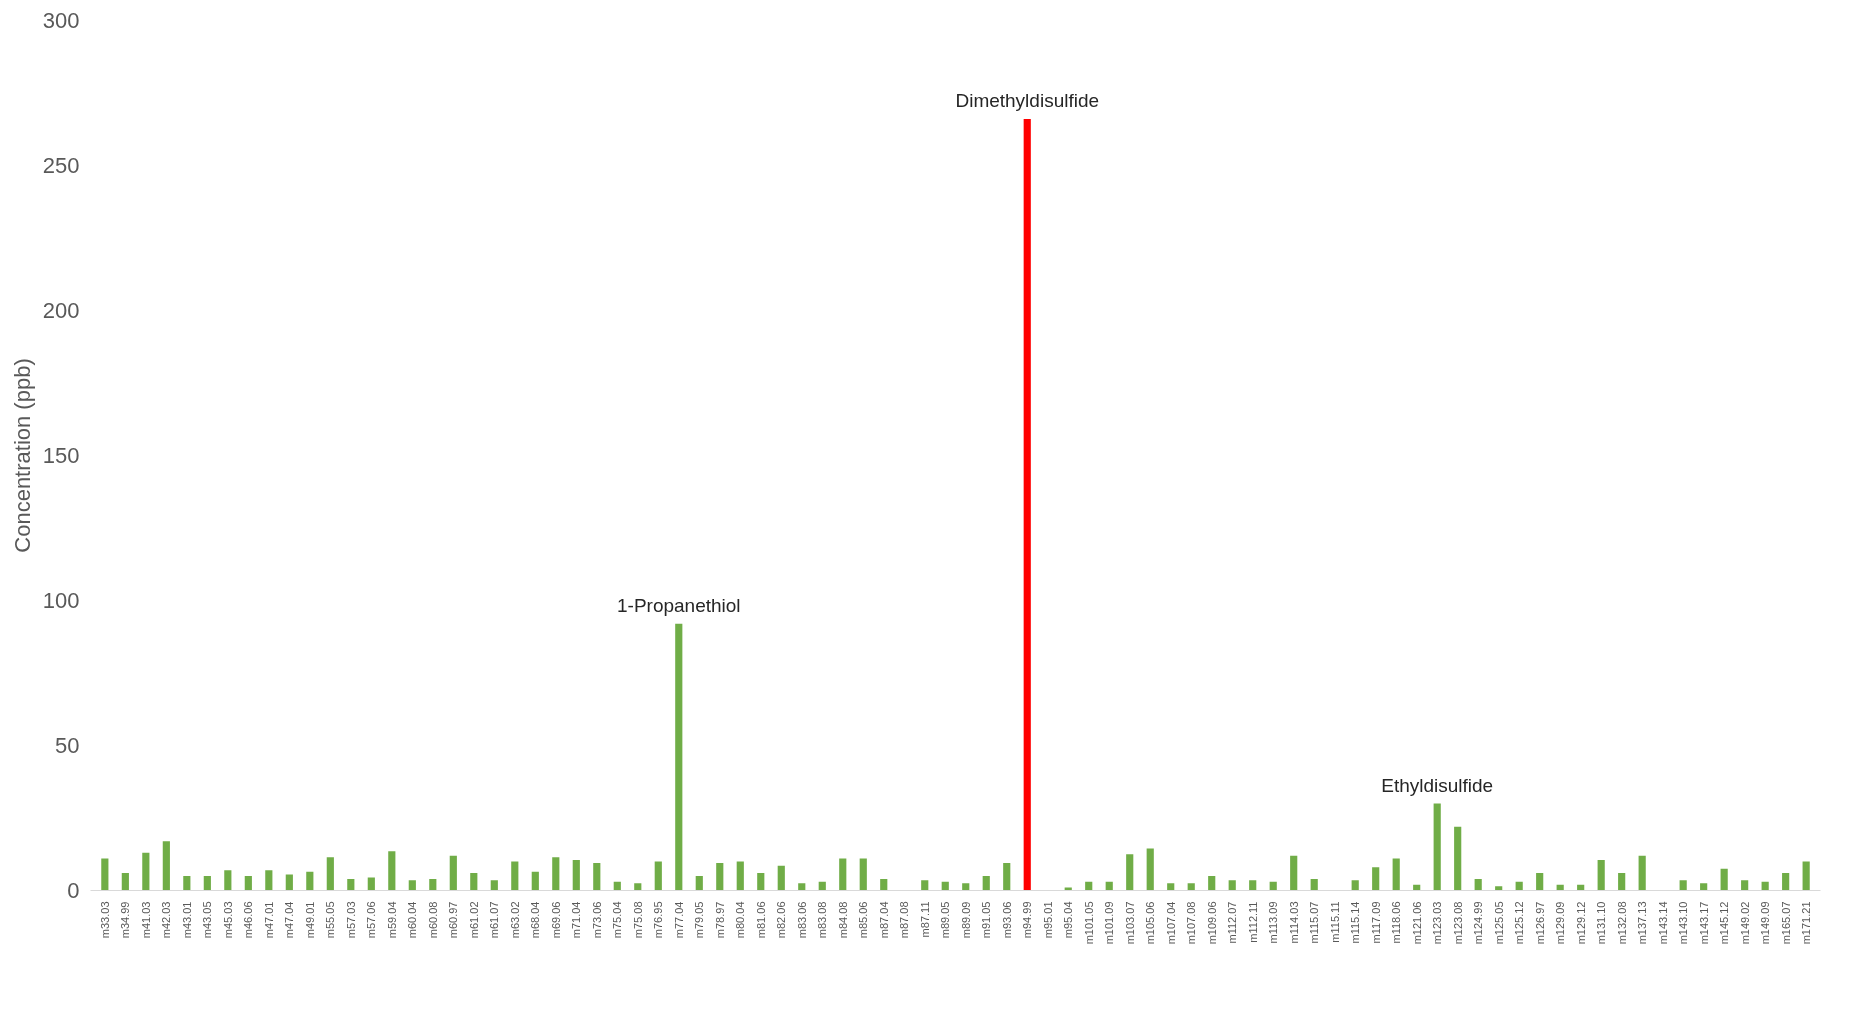 The width and height of the screenshot is (1850, 1013). Describe the element at coordinates (453, 920) in the screenshot. I see `x-tick-label: m60.97` at that location.